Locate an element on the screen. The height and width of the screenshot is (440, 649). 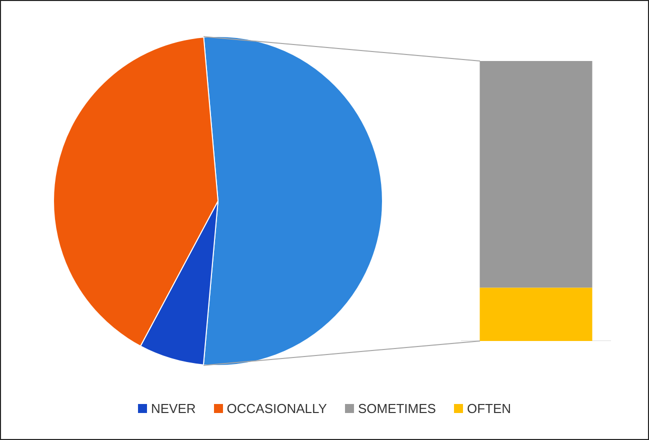
legend-label: SOMETIMES is located at coordinates (397, 408).